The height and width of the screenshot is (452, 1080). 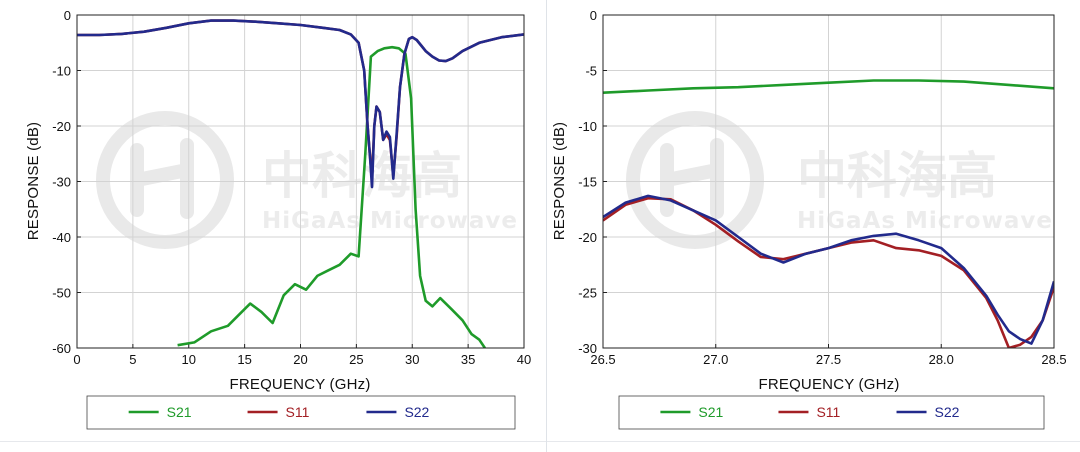 What do you see at coordinates (61, 237) in the screenshot?
I see `chart-0-y-tick-label: -40` at bounding box center [61, 237].